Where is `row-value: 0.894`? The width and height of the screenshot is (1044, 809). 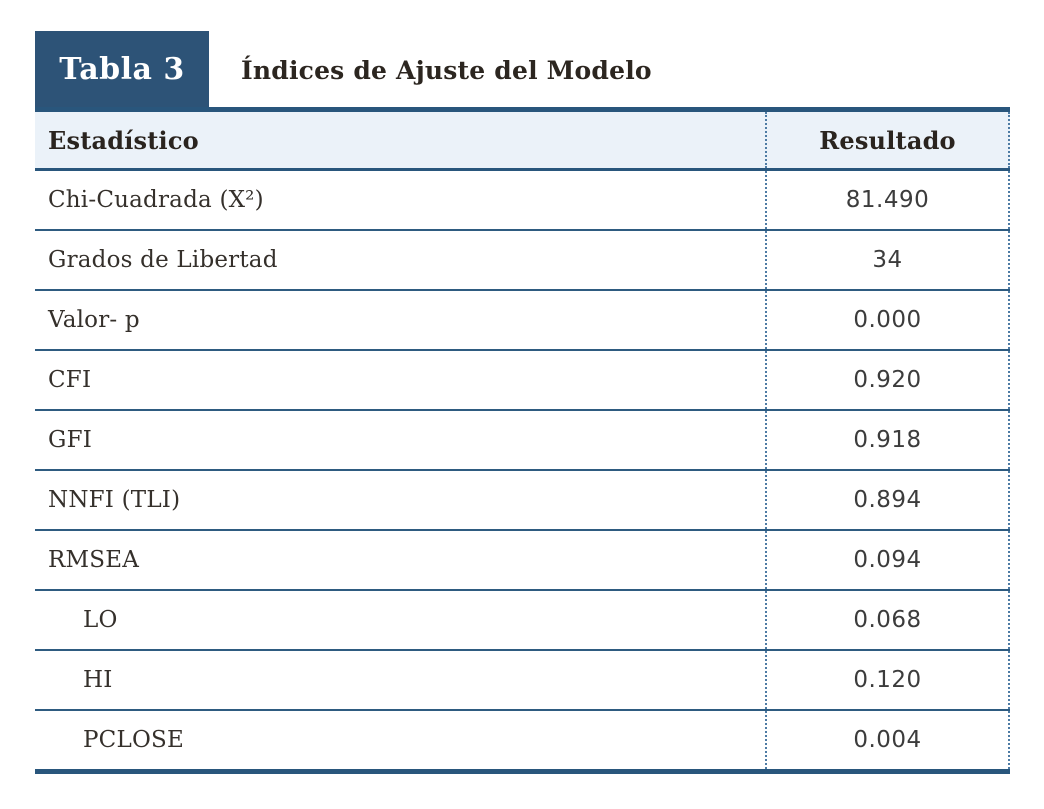
row-value: 0.894 is located at coordinates (887, 500).